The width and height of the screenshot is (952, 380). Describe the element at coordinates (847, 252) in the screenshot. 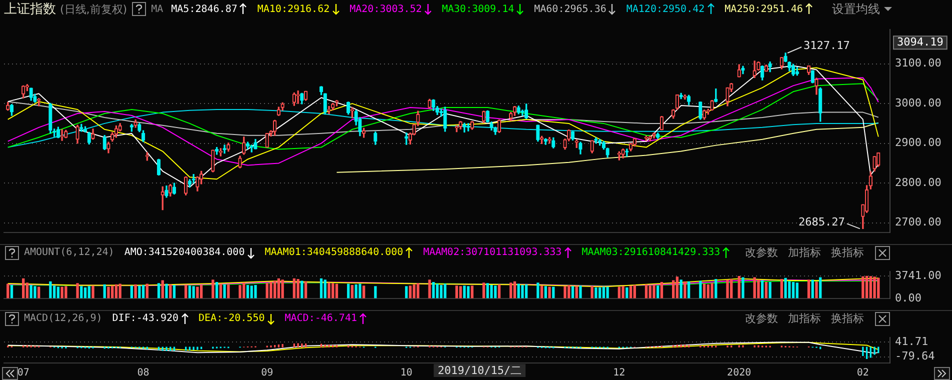

I see `text: 换指标` at that location.